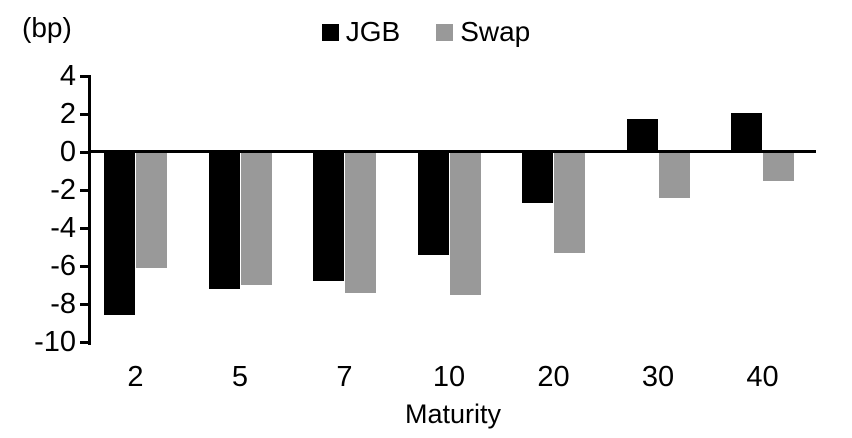 The width and height of the screenshot is (852, 438). What do you see at coordinates (63, 190) in the screenshot?
I see `y-tick-label--2: -2` at bounding box center [63, 190].